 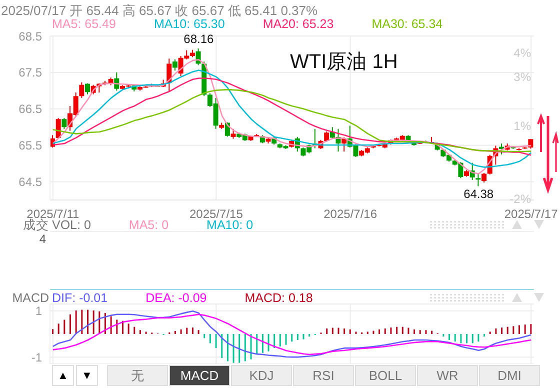 What do you see at coordinates (30, 298) in the screenshot?
I see `y-axis-title: MACD` at bounding box center [30, 298].